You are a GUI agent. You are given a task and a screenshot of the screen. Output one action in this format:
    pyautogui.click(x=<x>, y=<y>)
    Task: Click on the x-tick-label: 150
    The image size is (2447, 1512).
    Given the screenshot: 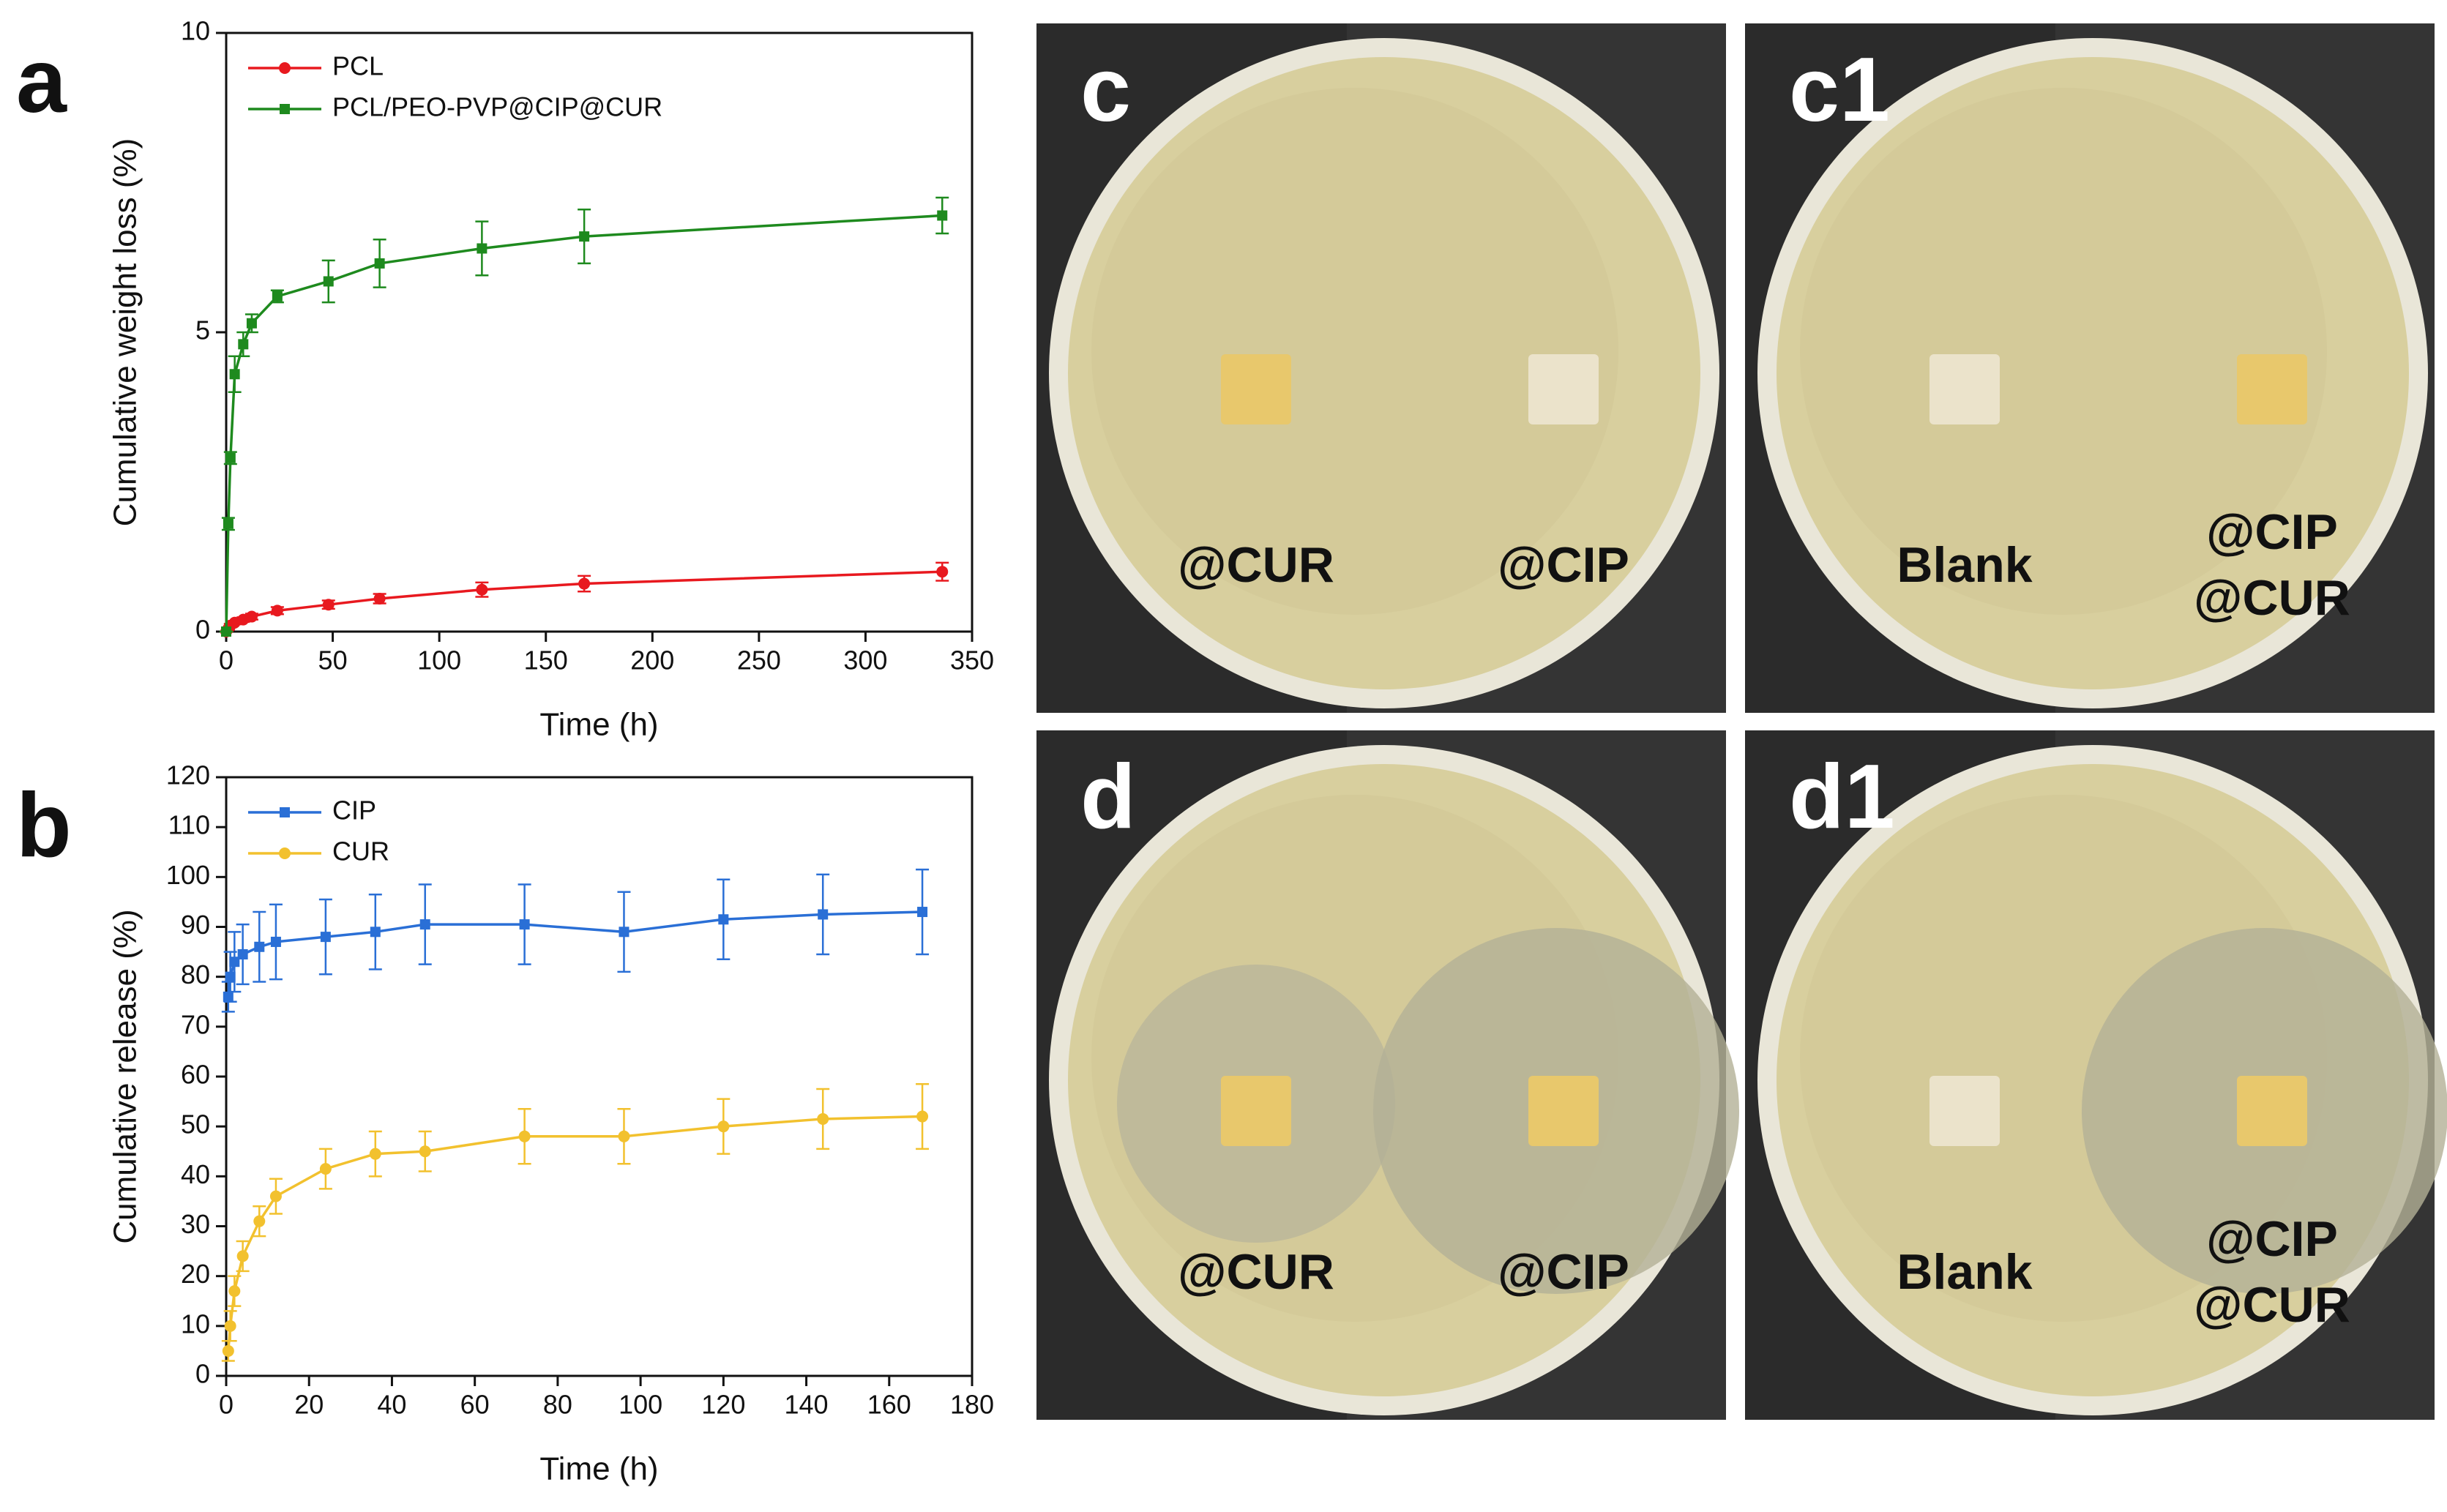 What is the action you would take?
    pyautogui.click(x=546, y=660)
    